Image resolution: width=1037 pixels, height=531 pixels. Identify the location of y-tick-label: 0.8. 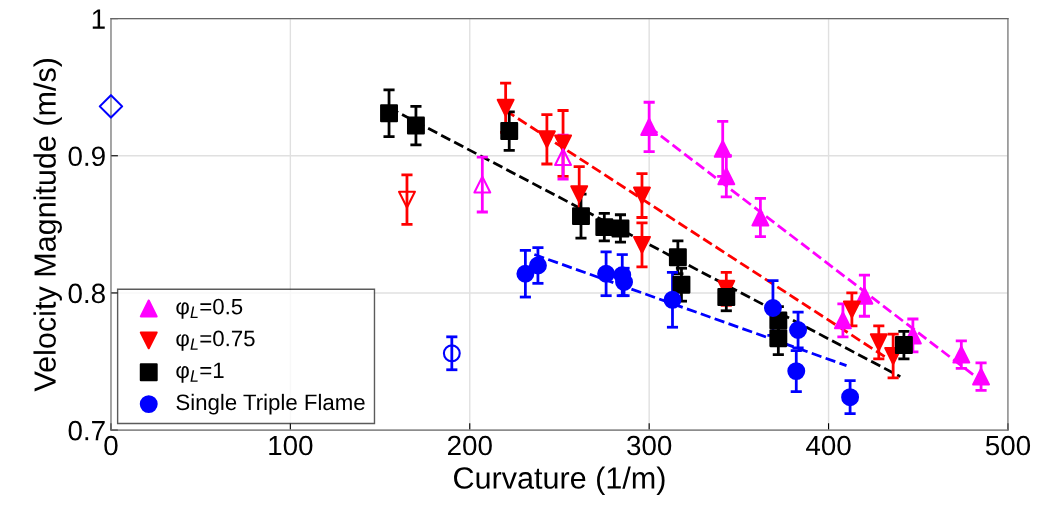
(86, 293).